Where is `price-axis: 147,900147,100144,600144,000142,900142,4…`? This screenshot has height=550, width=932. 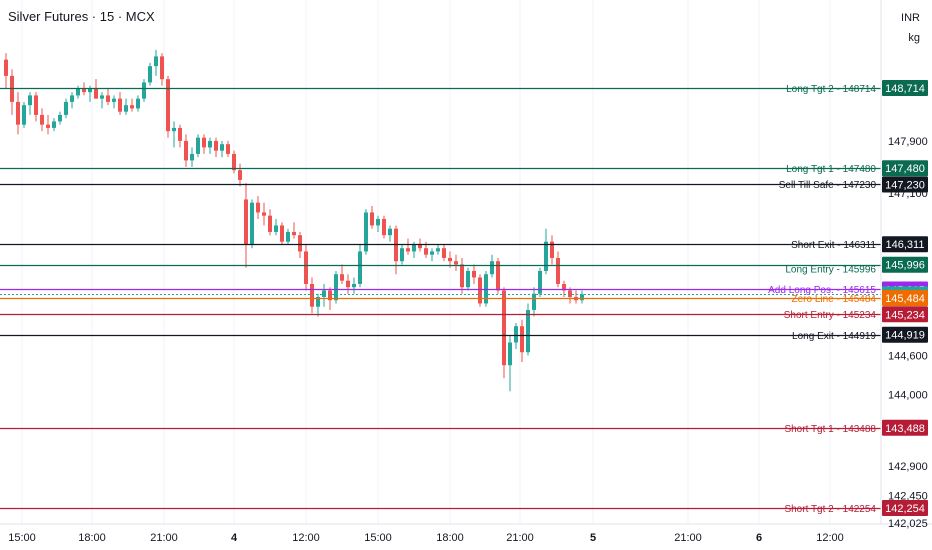 price-axis: 147,900147,100144,600144,000142,900142,4… is located at coordinates (905, 305).